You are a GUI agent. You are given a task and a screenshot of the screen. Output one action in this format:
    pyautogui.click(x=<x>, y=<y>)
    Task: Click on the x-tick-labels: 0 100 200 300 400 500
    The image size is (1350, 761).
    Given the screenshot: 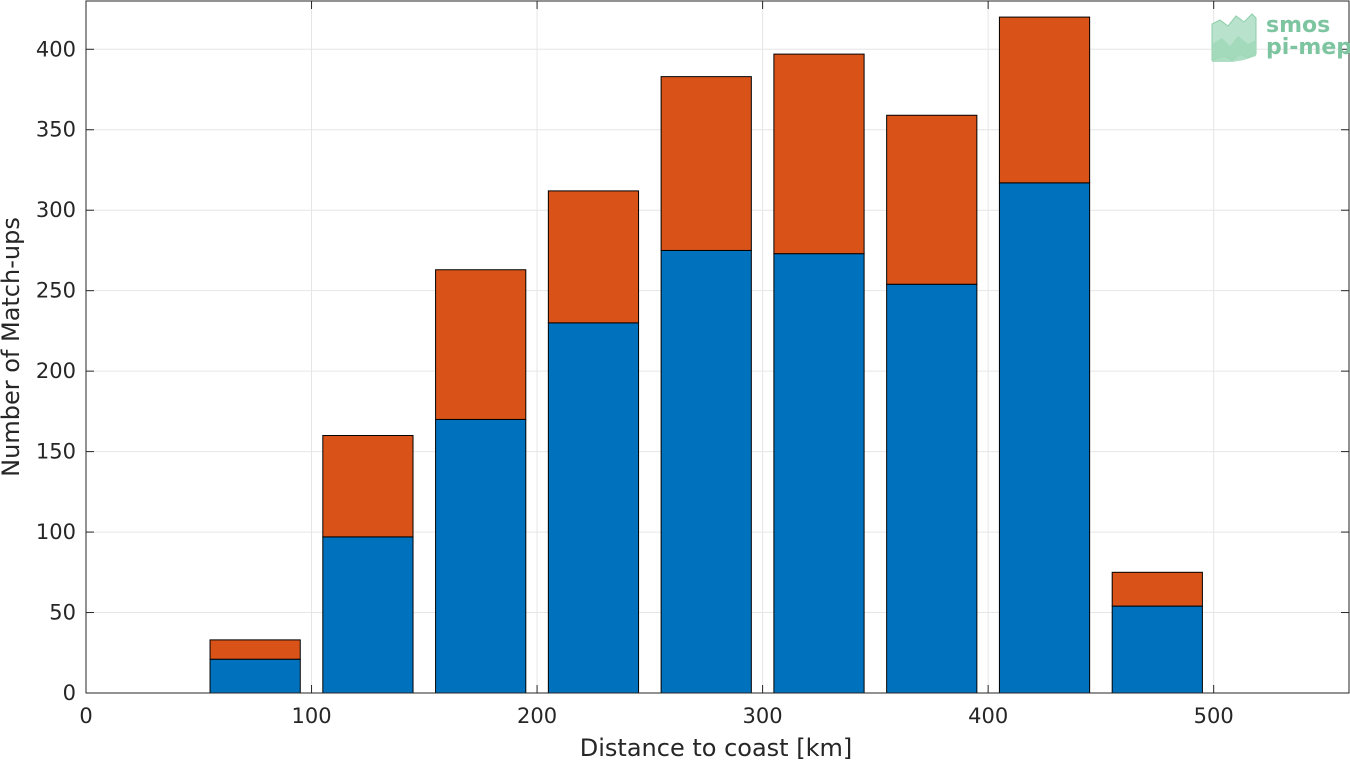 What is the action you would take?
    pyautogui.click(x=656, y=716)
    